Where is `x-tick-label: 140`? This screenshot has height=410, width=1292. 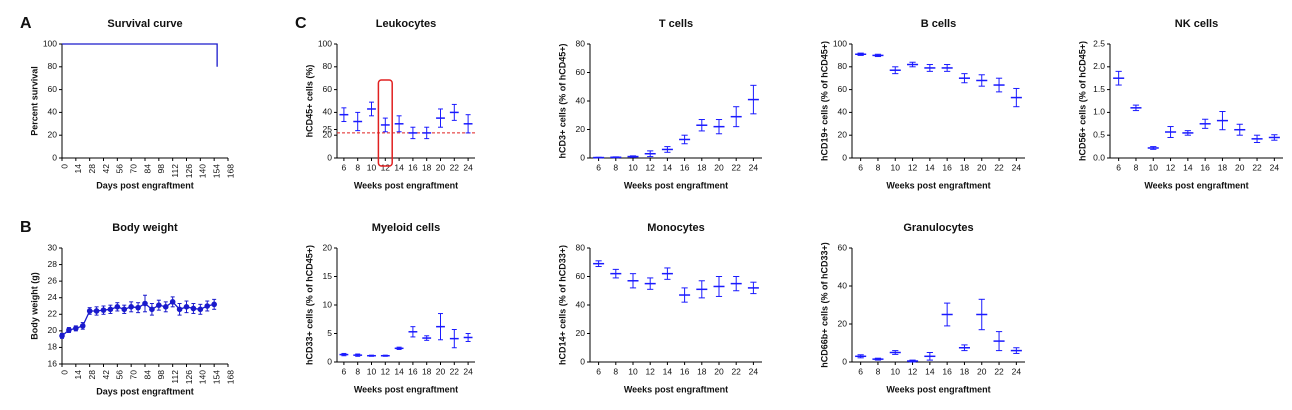 x-tick-label: 140 is located at coordinates (203, 171).